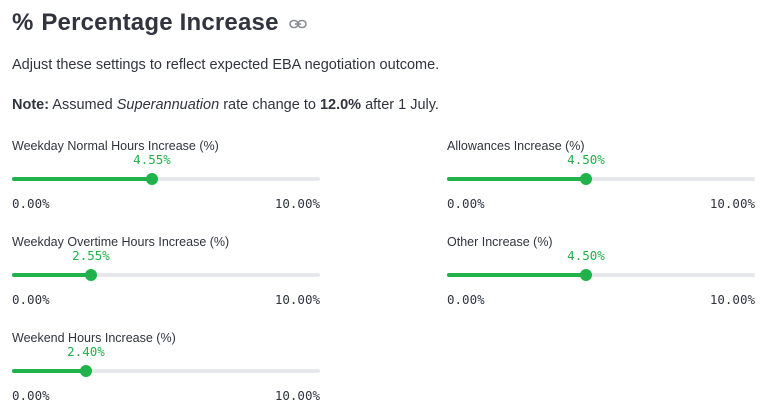 The width and height of the screenshot is (768, 420). Describe the element at coordinates (31, 105) in the screenshot. I see `note-label: Note:` at that location.